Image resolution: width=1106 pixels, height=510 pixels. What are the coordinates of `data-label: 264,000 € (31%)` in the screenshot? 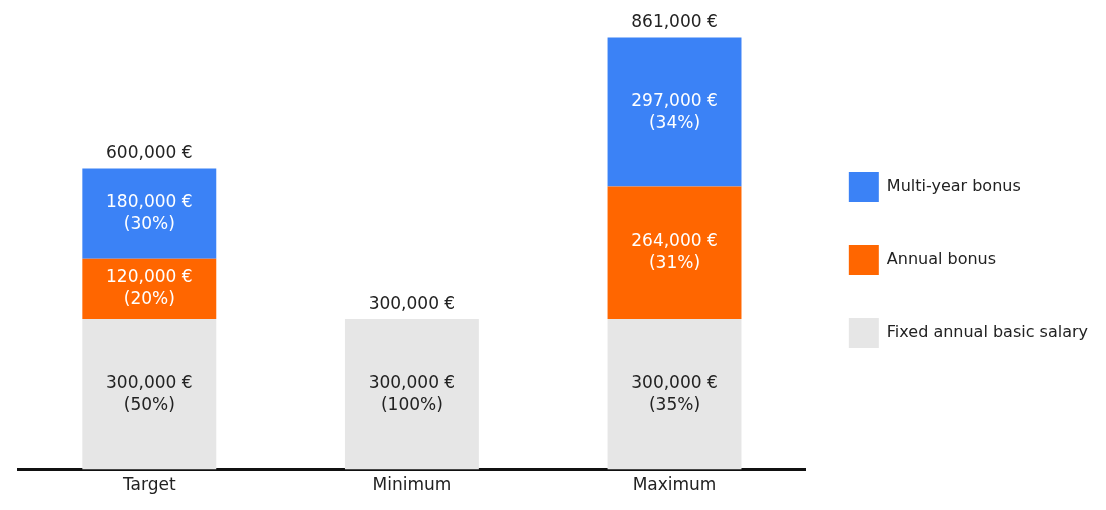 It's located at (674, 251).